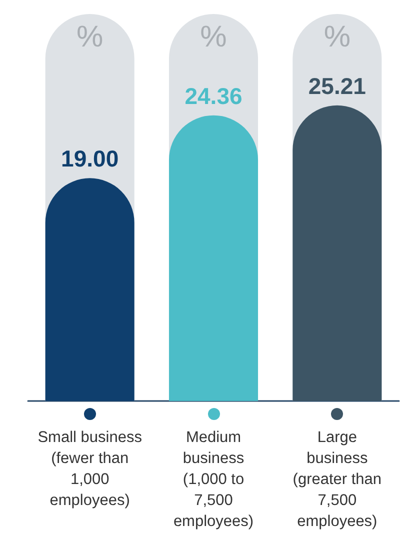  Describe the element at coordinates (213, 95) in the screenshot. I see `data-label: 24.36` at that location.